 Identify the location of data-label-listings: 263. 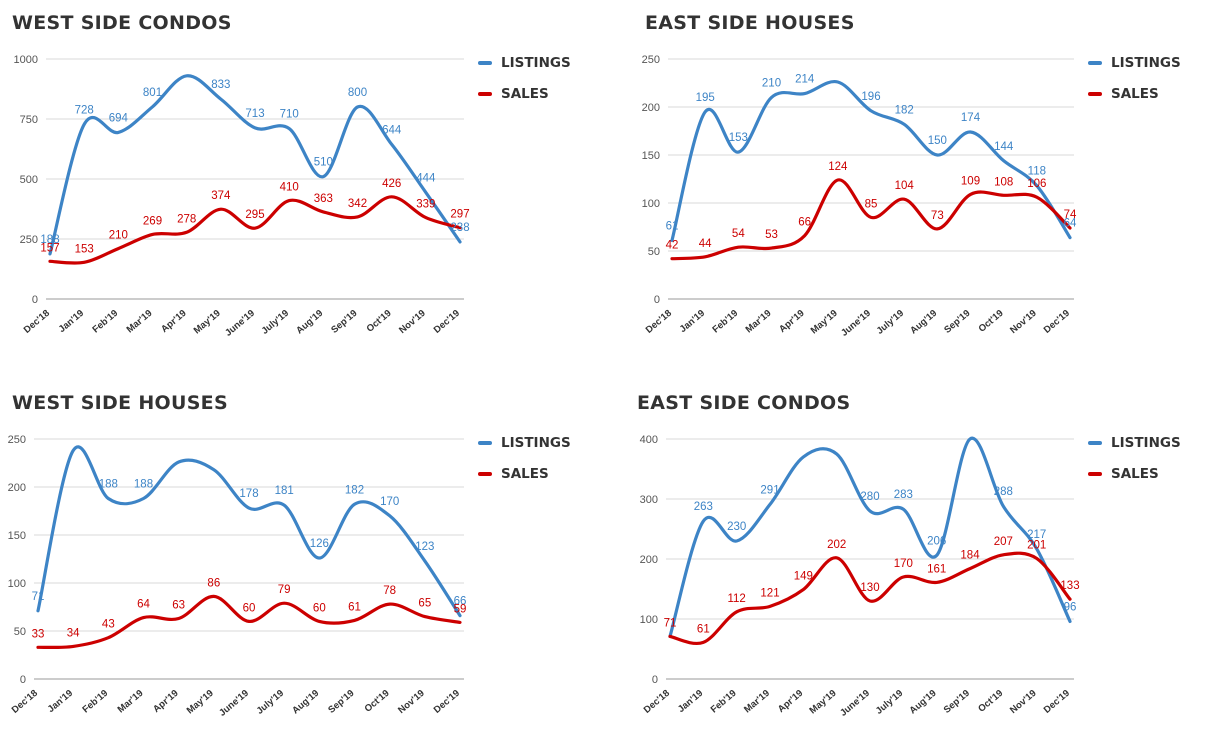
(703, 507).